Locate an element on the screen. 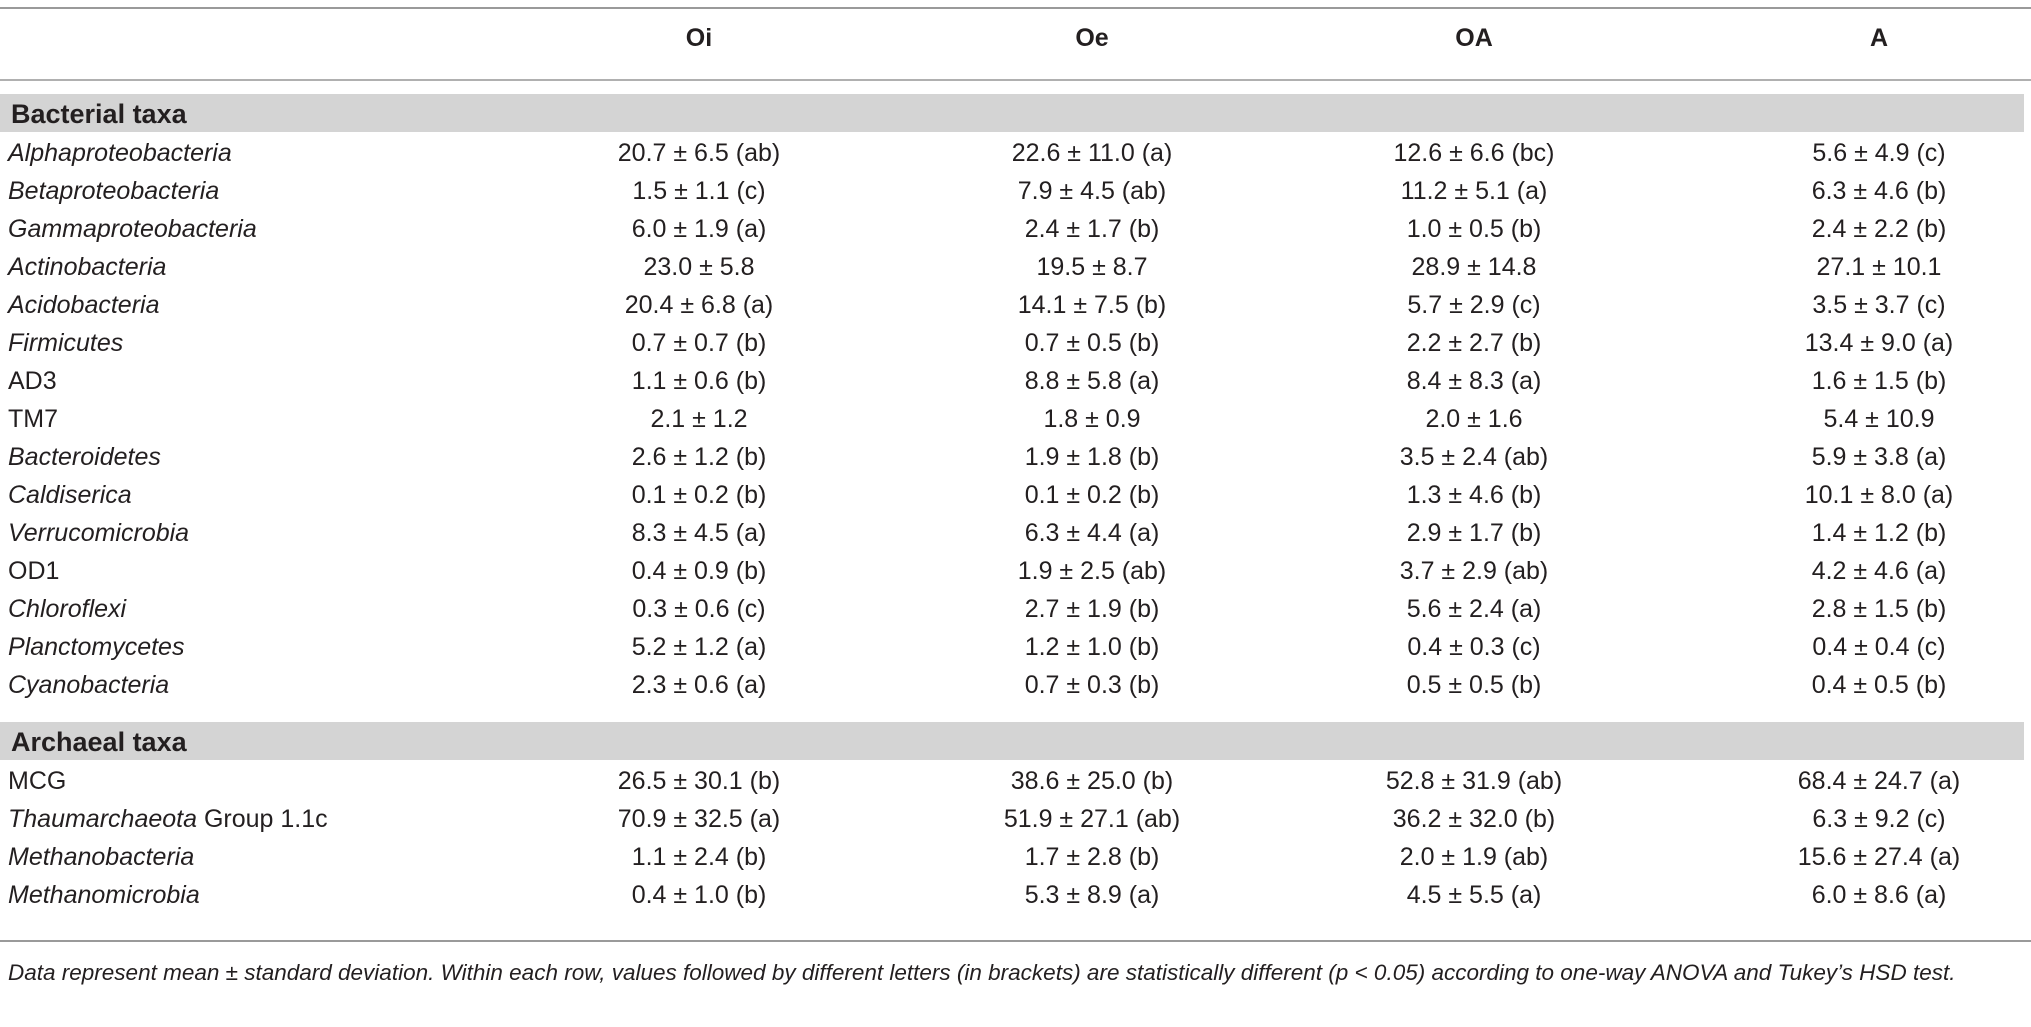 This screenshot has height=1027, width=2031. value-cell-oi: 26.5 ± 30.1 (b) is located at coordinates (699, 781).